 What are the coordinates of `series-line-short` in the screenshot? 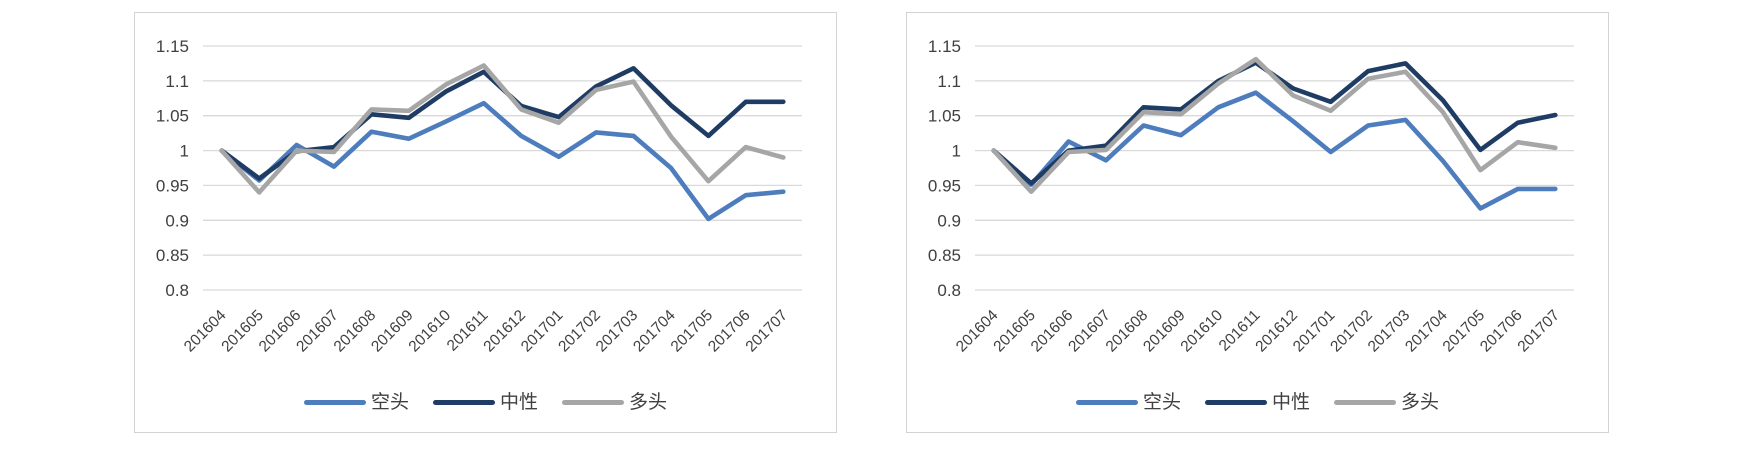 It's located at (502, 161).